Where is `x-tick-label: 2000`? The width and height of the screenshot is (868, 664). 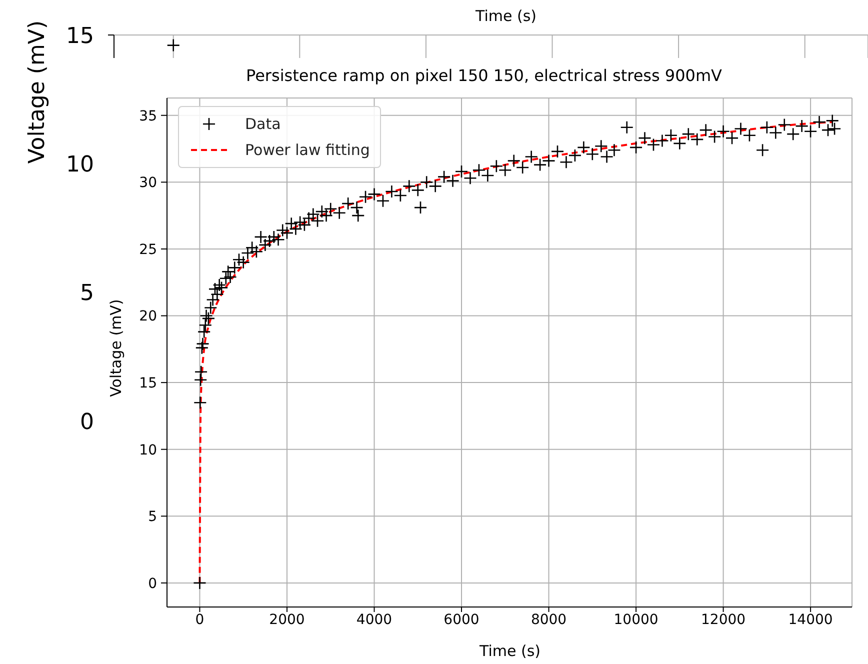 x-tick-label: 2000 is located at coordinates (287, 620).